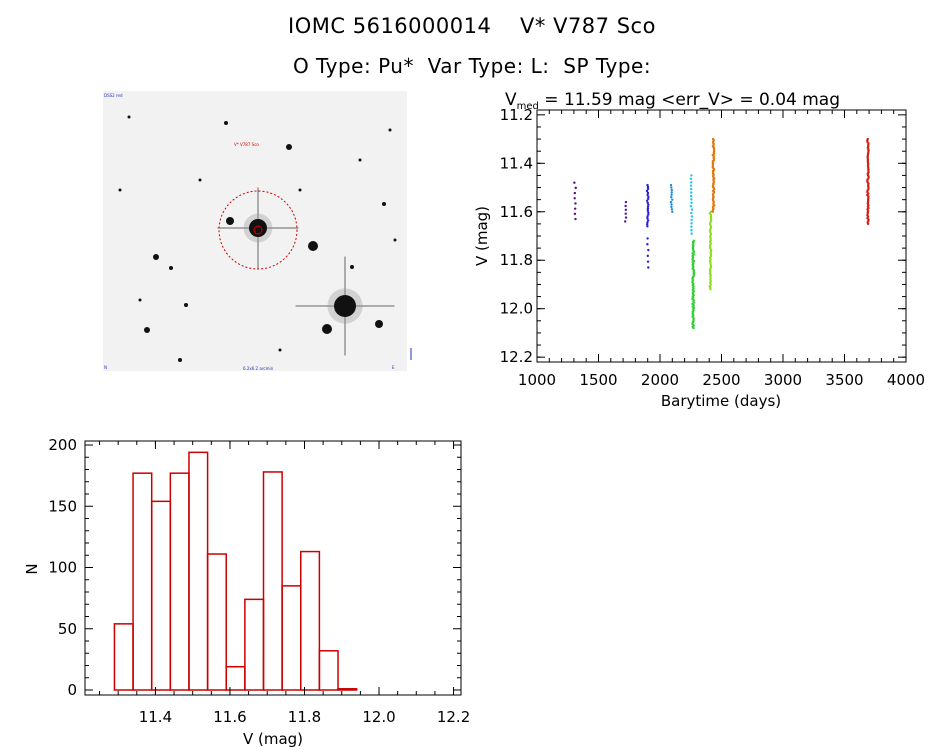 This screenshot has height=747, width=944. I want to click on light-curve-title: Vmed = 11.59 mag <err_V> = 0.04 mag, so click(672, 101).